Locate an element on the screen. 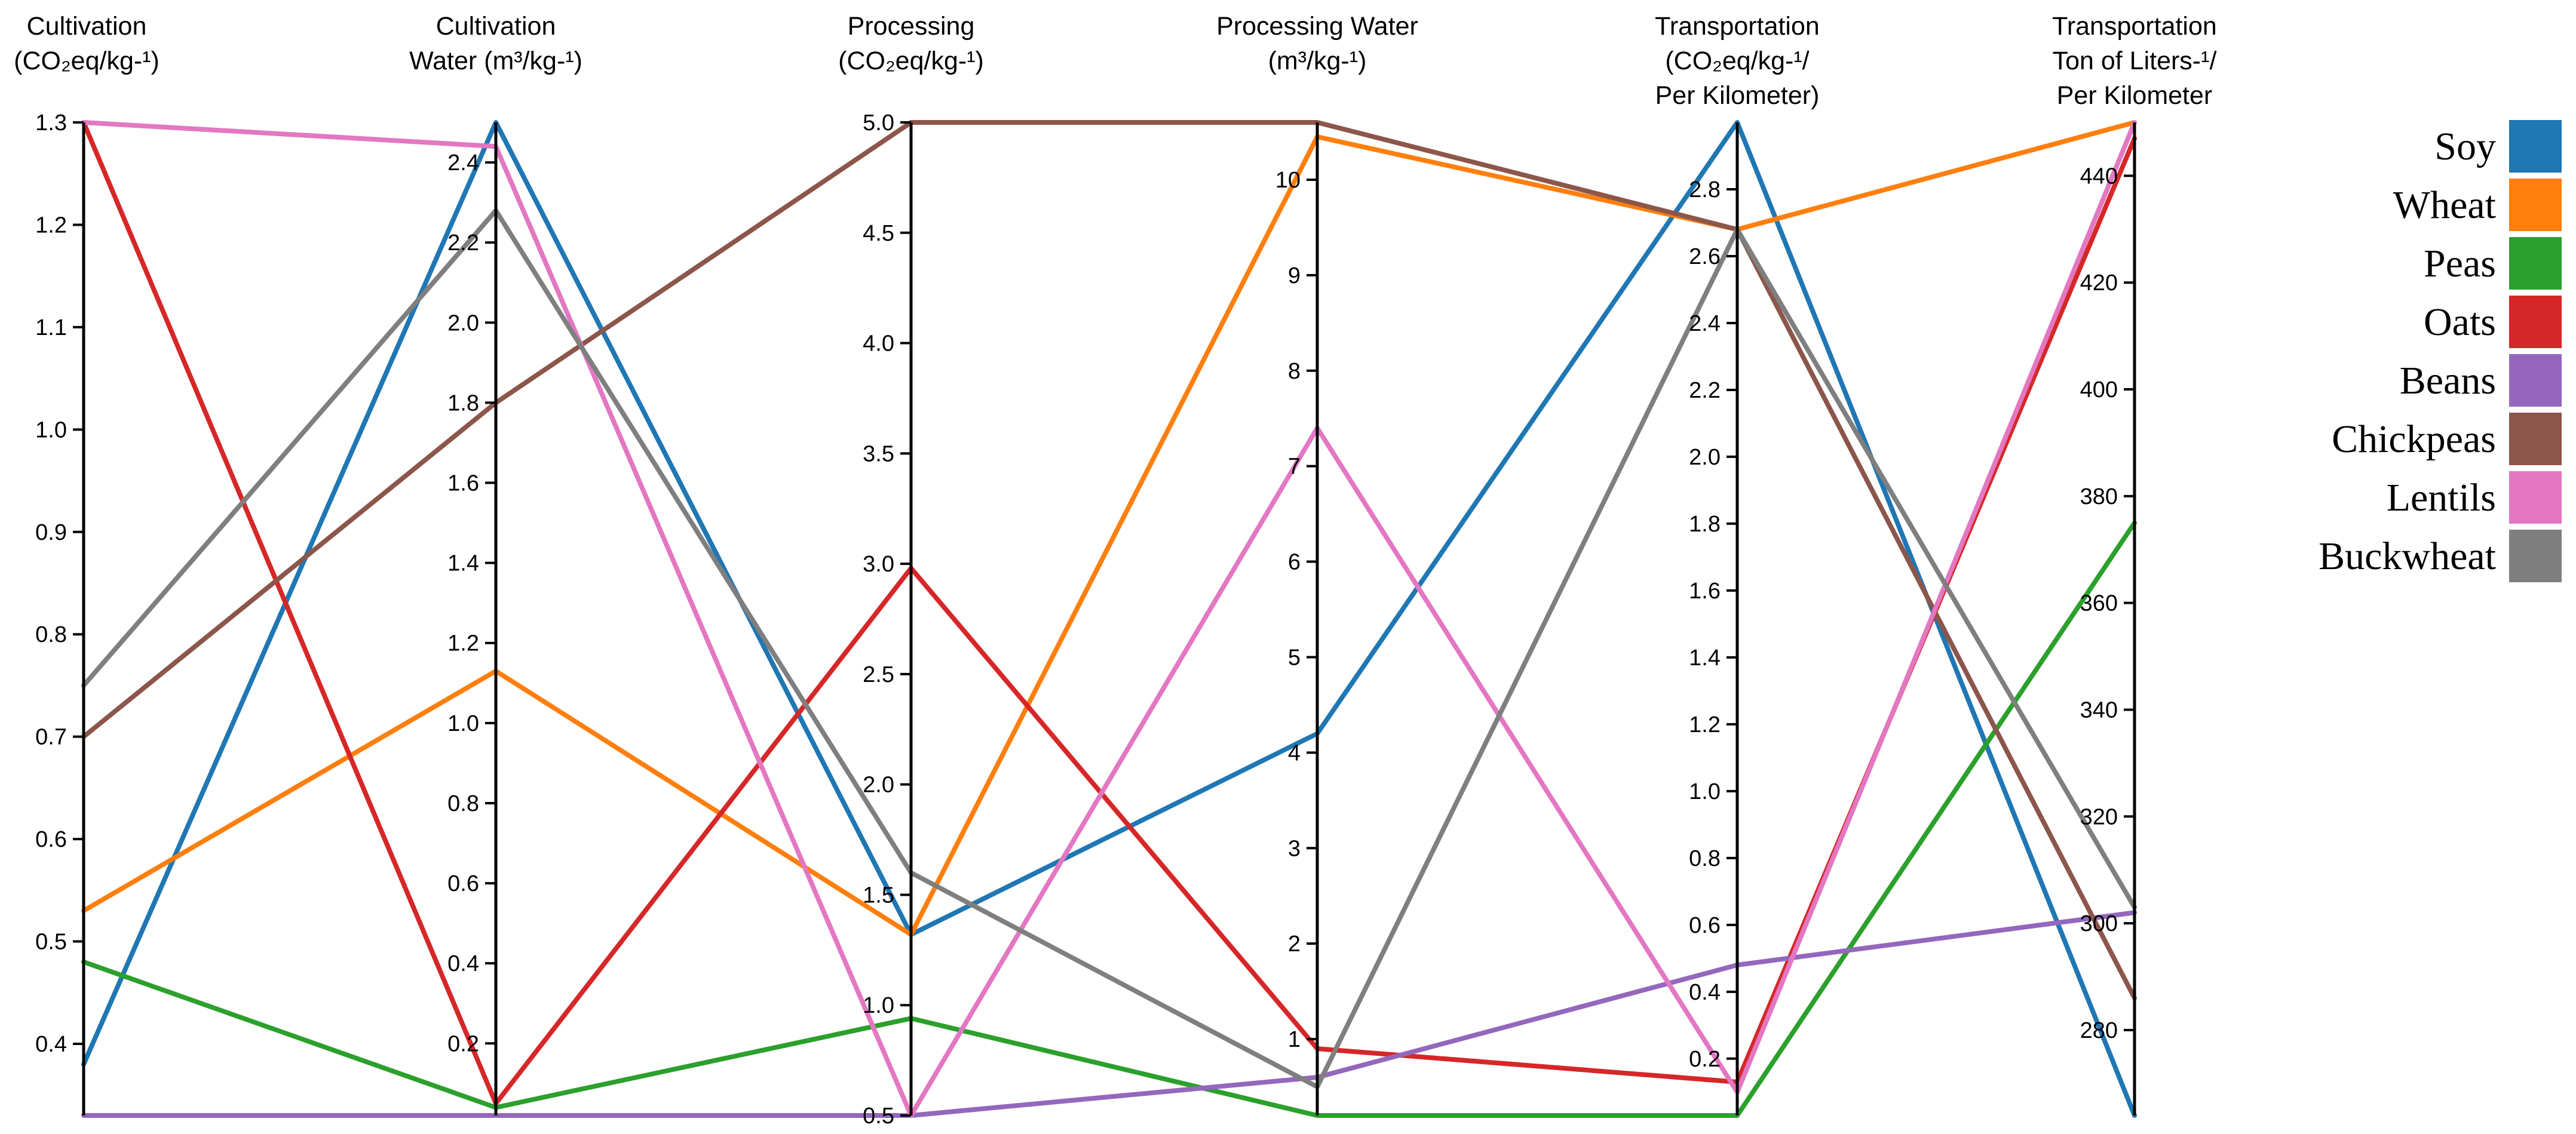 This screenshot has width=2576, height=1134. tick-label: 6 is located at coordinates (1295, 562).